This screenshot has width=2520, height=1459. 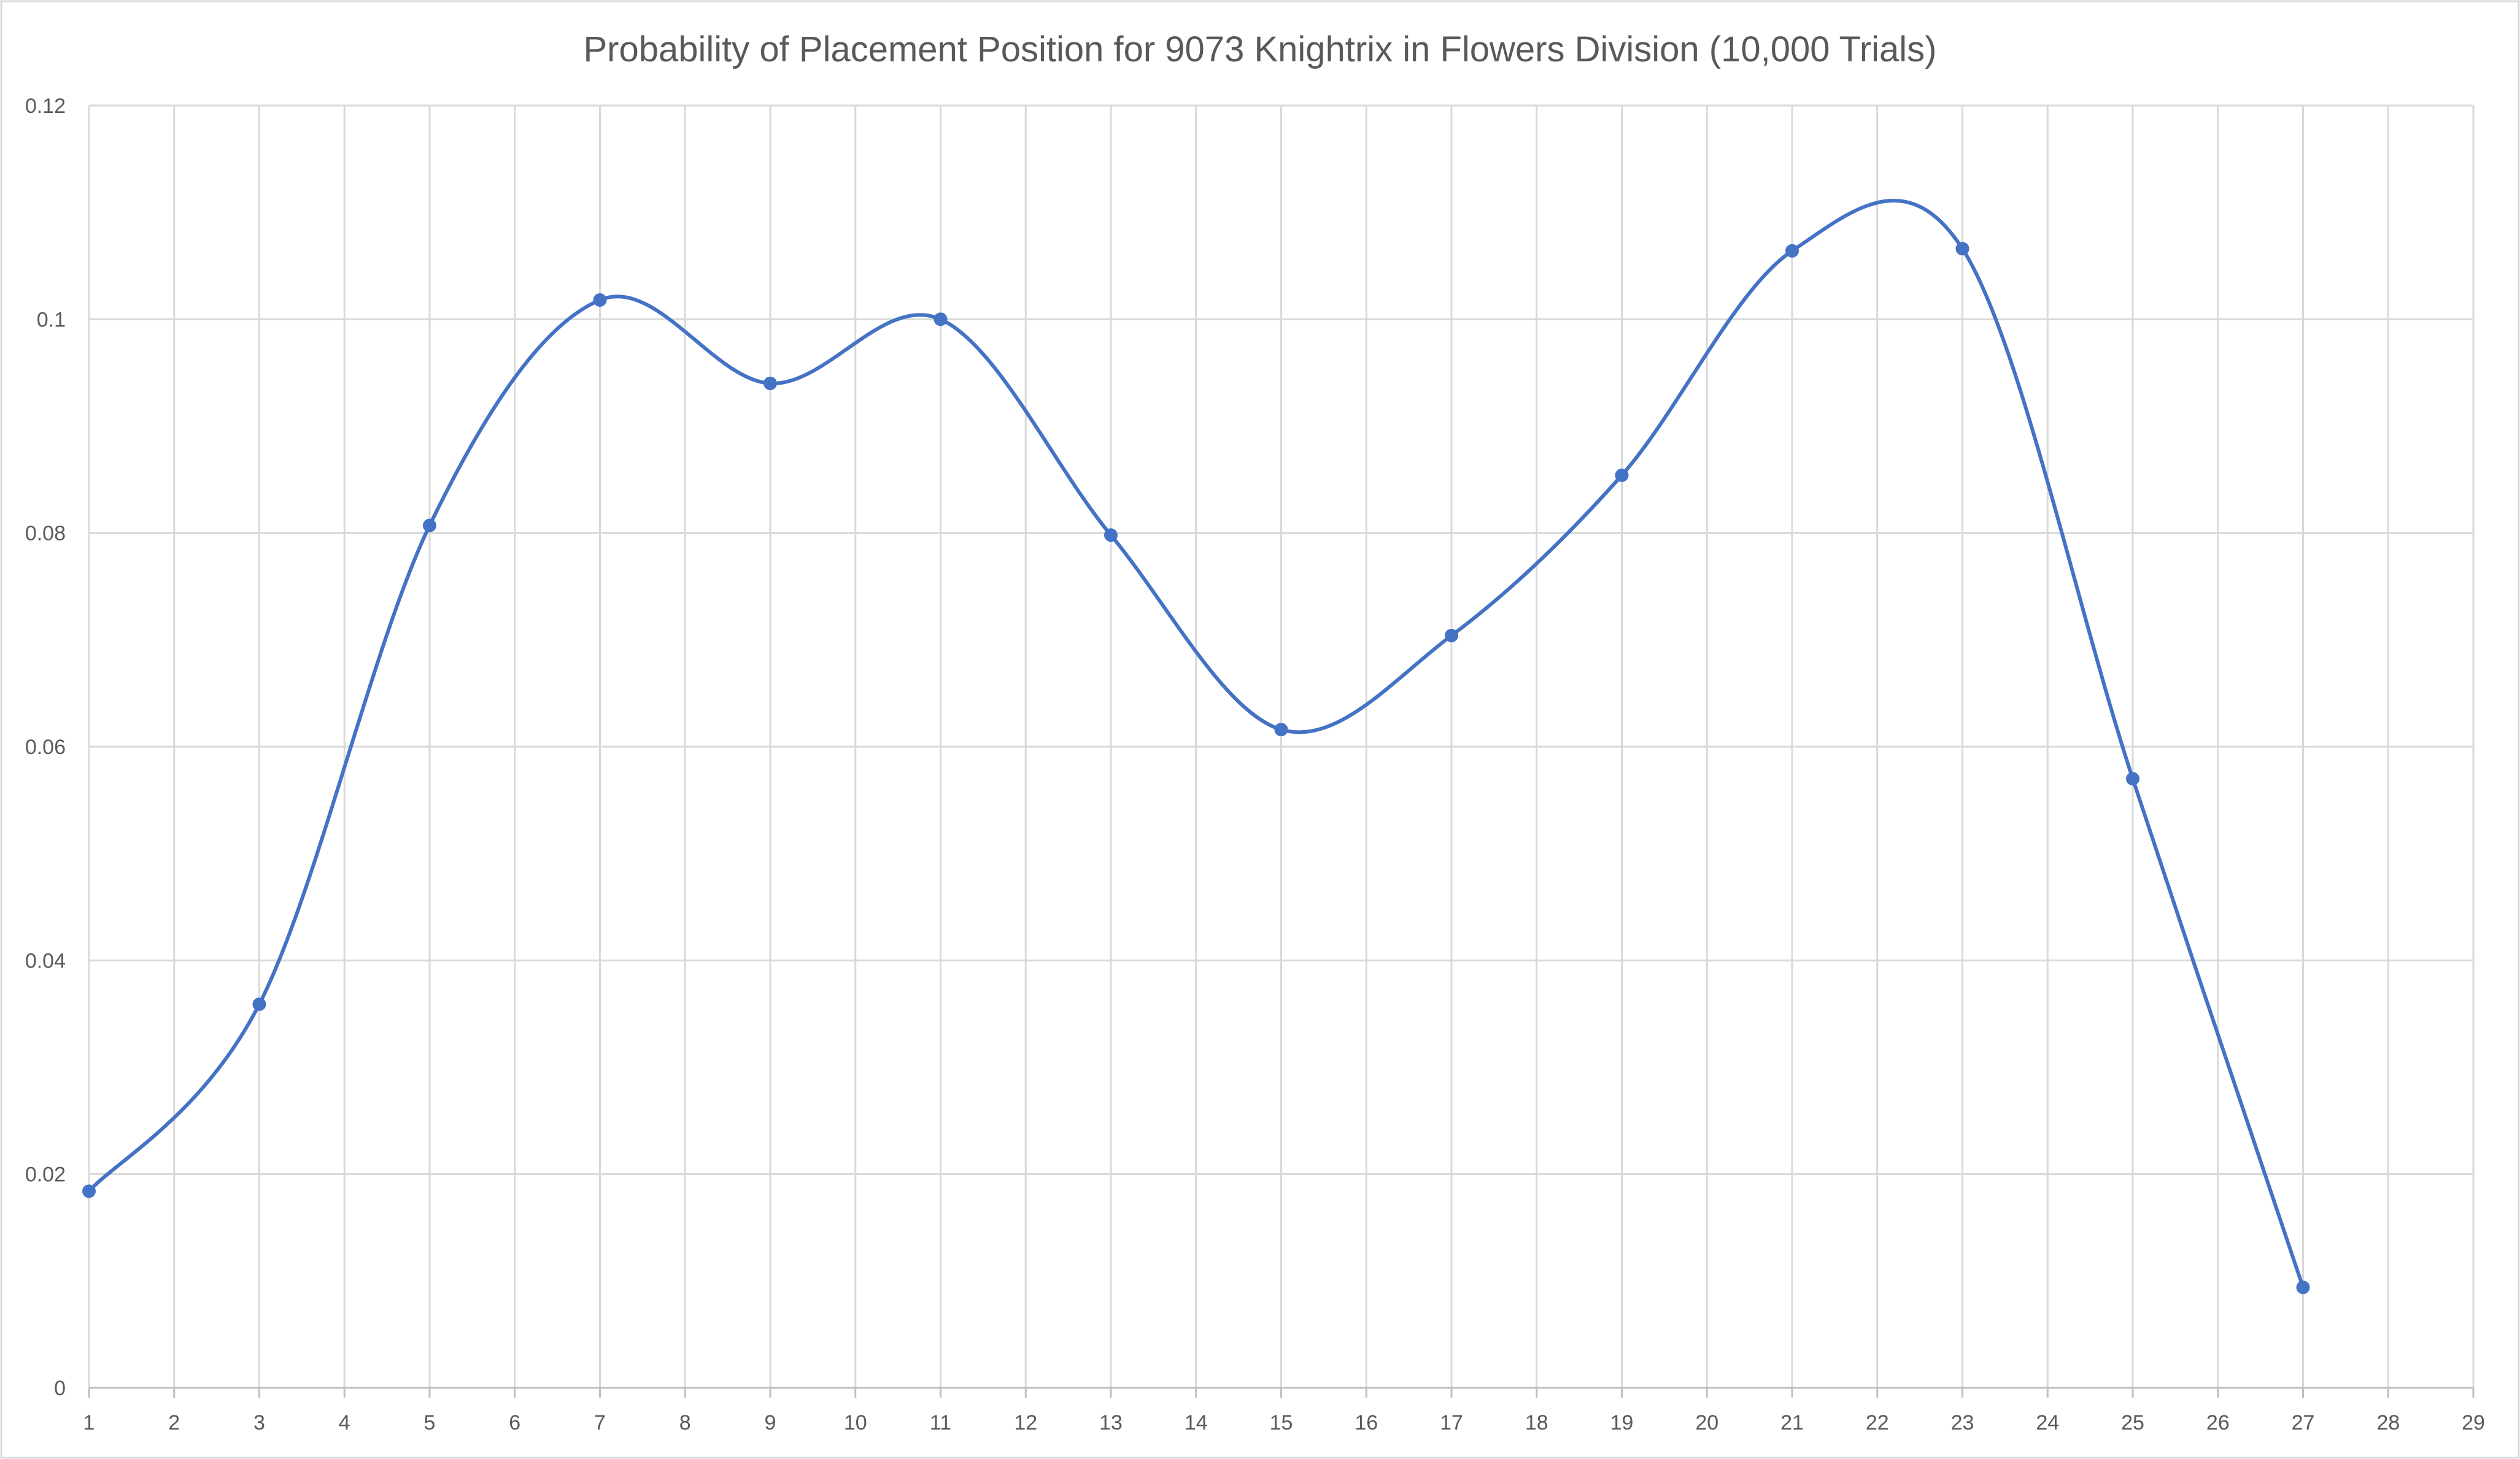 I want to click on axes, so click(x=1281, y=1392).